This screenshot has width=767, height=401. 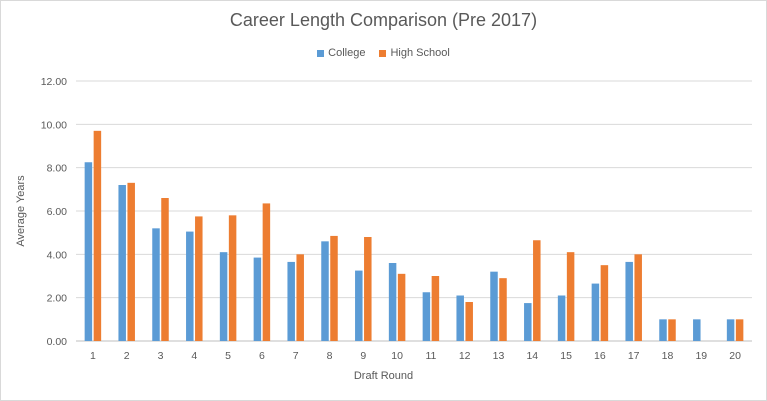 What do you see at coordinates (54, 82) in the screenshot?
I see `y-tick-label: 12.00` at bounding box center [54, 82].